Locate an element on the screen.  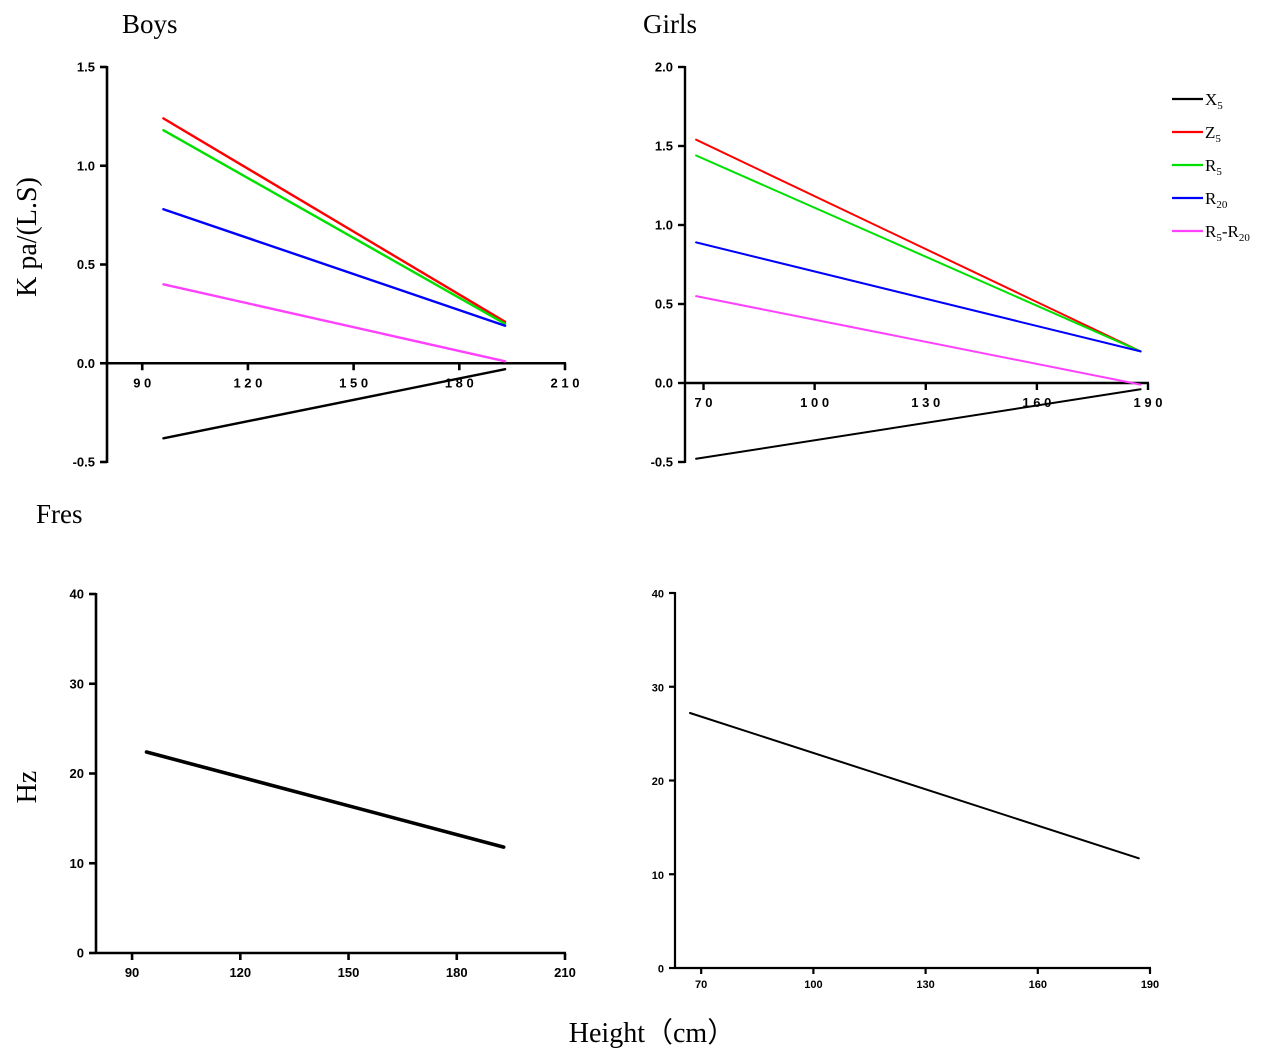
y-axis-title-bottom: Hz is located at coordinates (27, 787).